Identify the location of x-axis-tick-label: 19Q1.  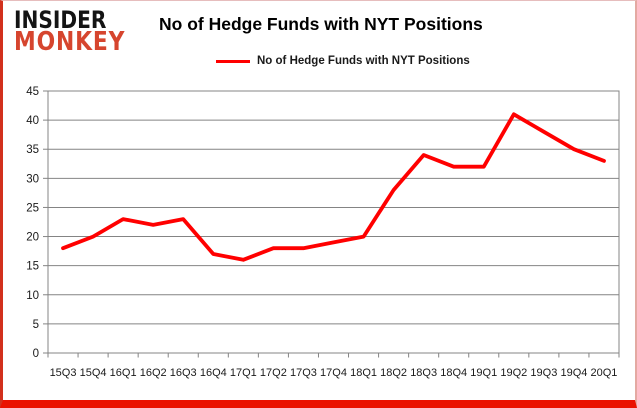
(483, 373).